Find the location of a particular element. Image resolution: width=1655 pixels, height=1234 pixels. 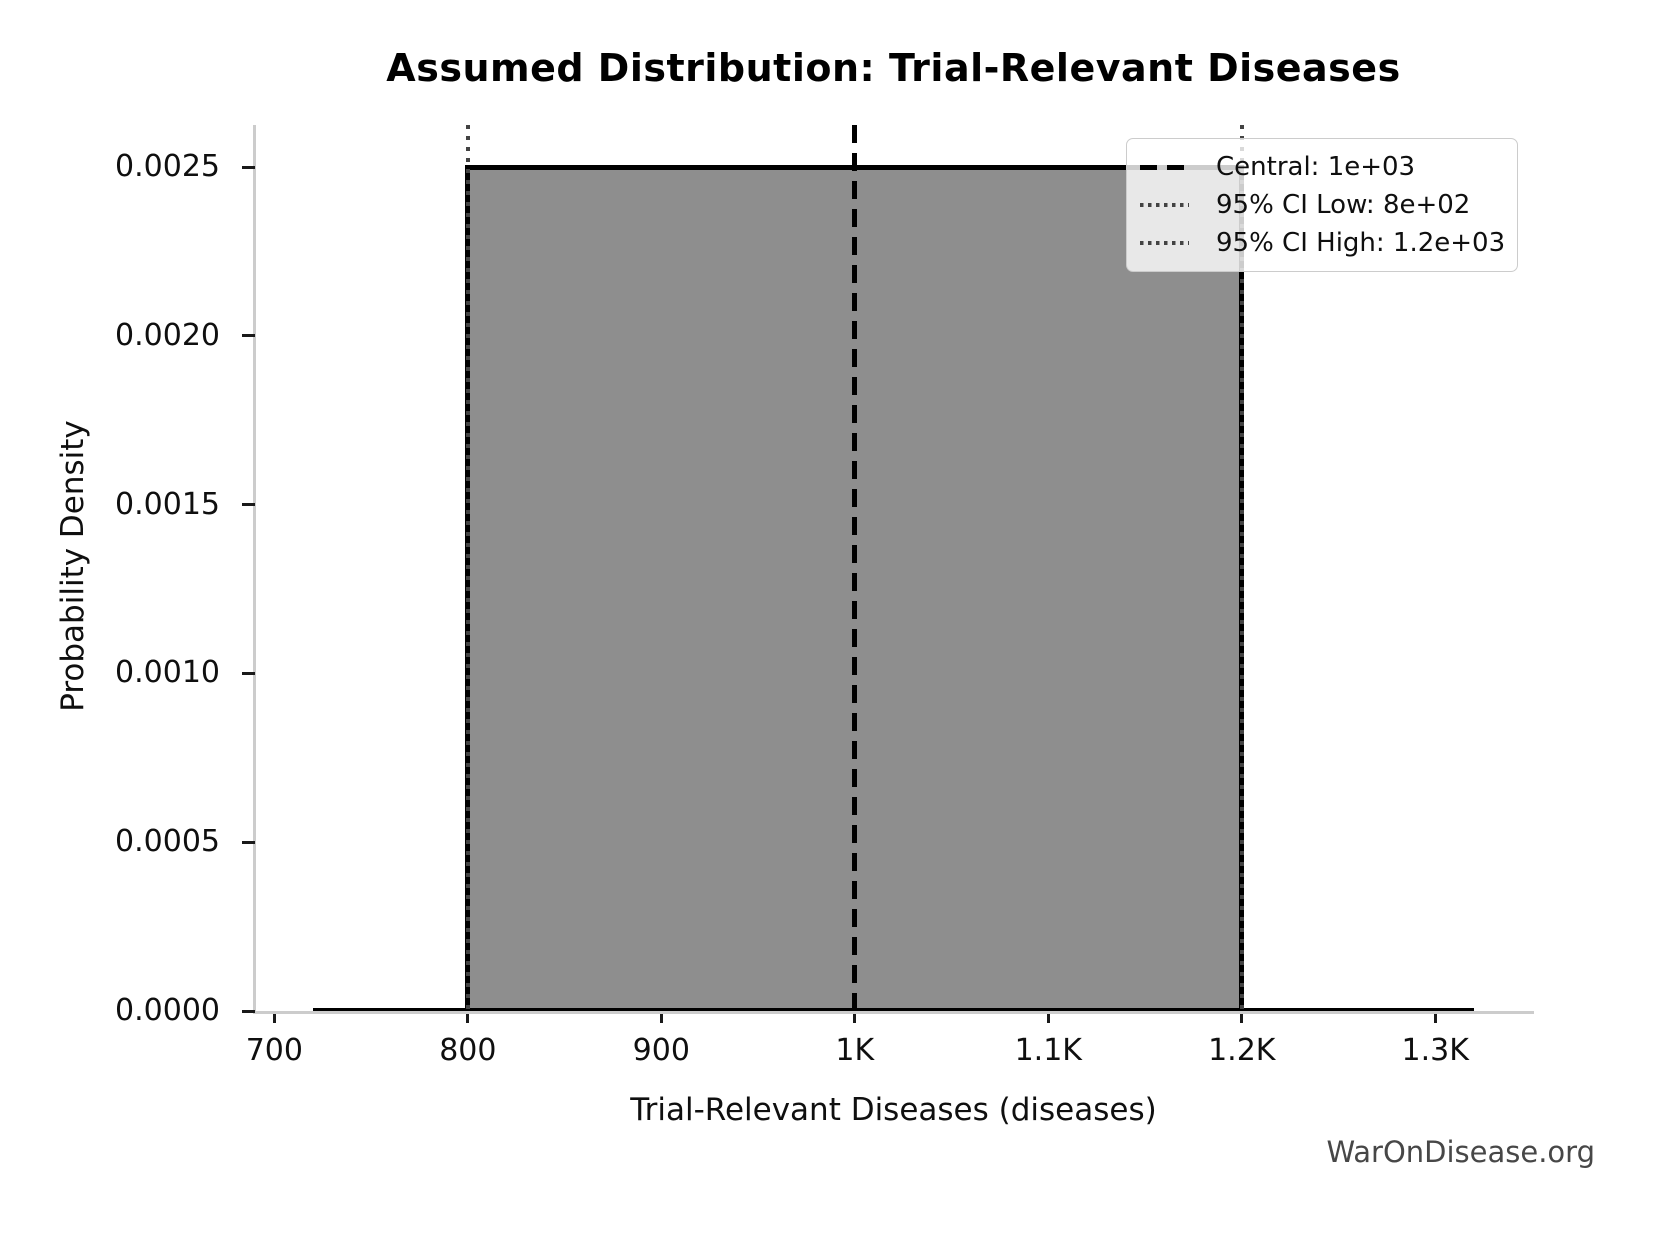

watermark: WarOnDisease.org is located at coordinates (1460, 1152).